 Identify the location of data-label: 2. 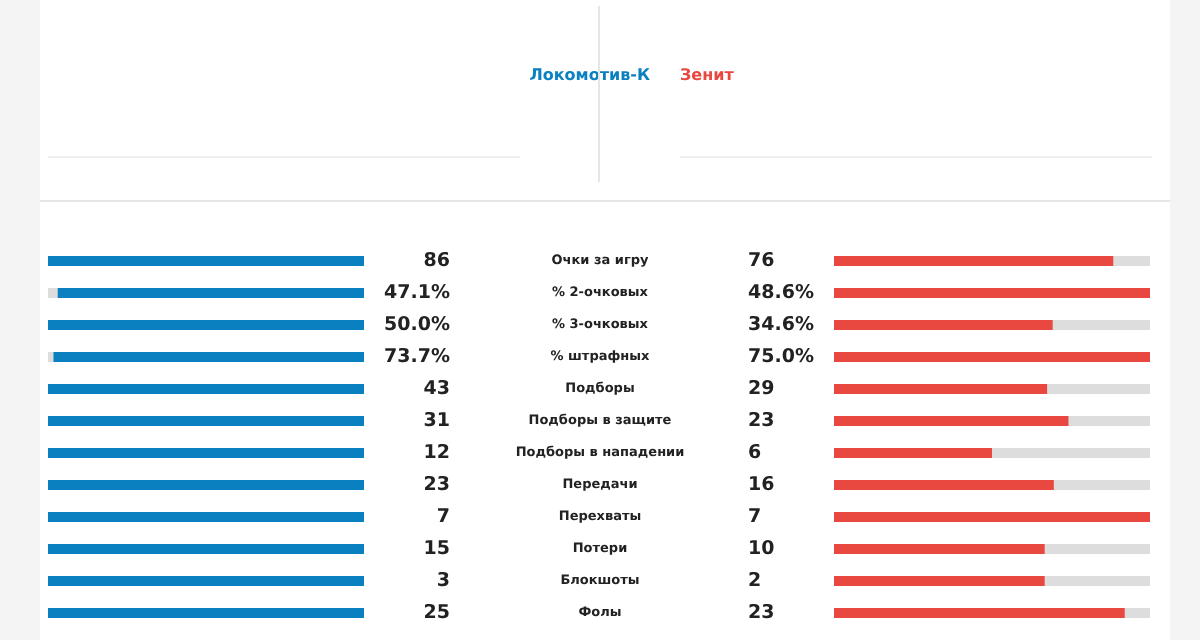
(755, 581).